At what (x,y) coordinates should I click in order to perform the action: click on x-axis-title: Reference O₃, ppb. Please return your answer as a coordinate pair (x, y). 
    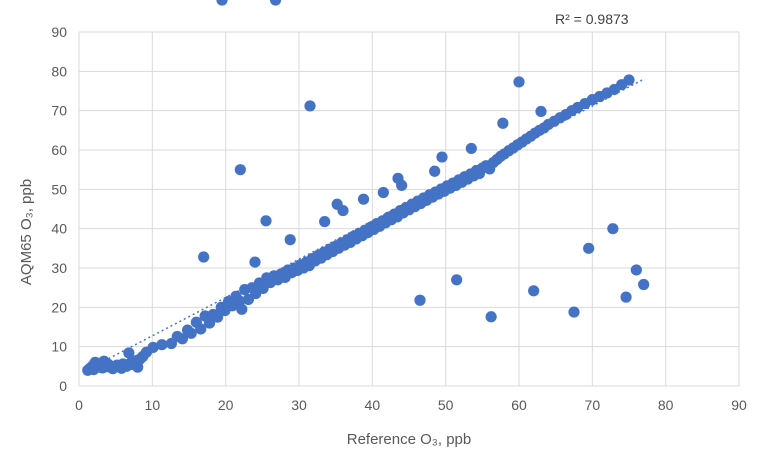
    Looking at the image, I should click on (409, 439).